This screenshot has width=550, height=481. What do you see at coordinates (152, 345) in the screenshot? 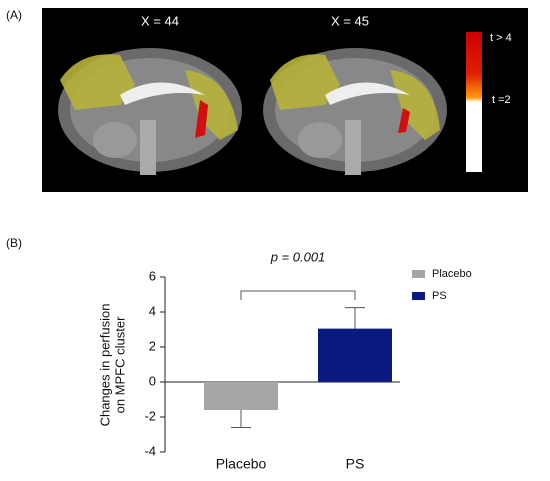
I see `y-tick-label: 2` at bounding box center [152, 345].